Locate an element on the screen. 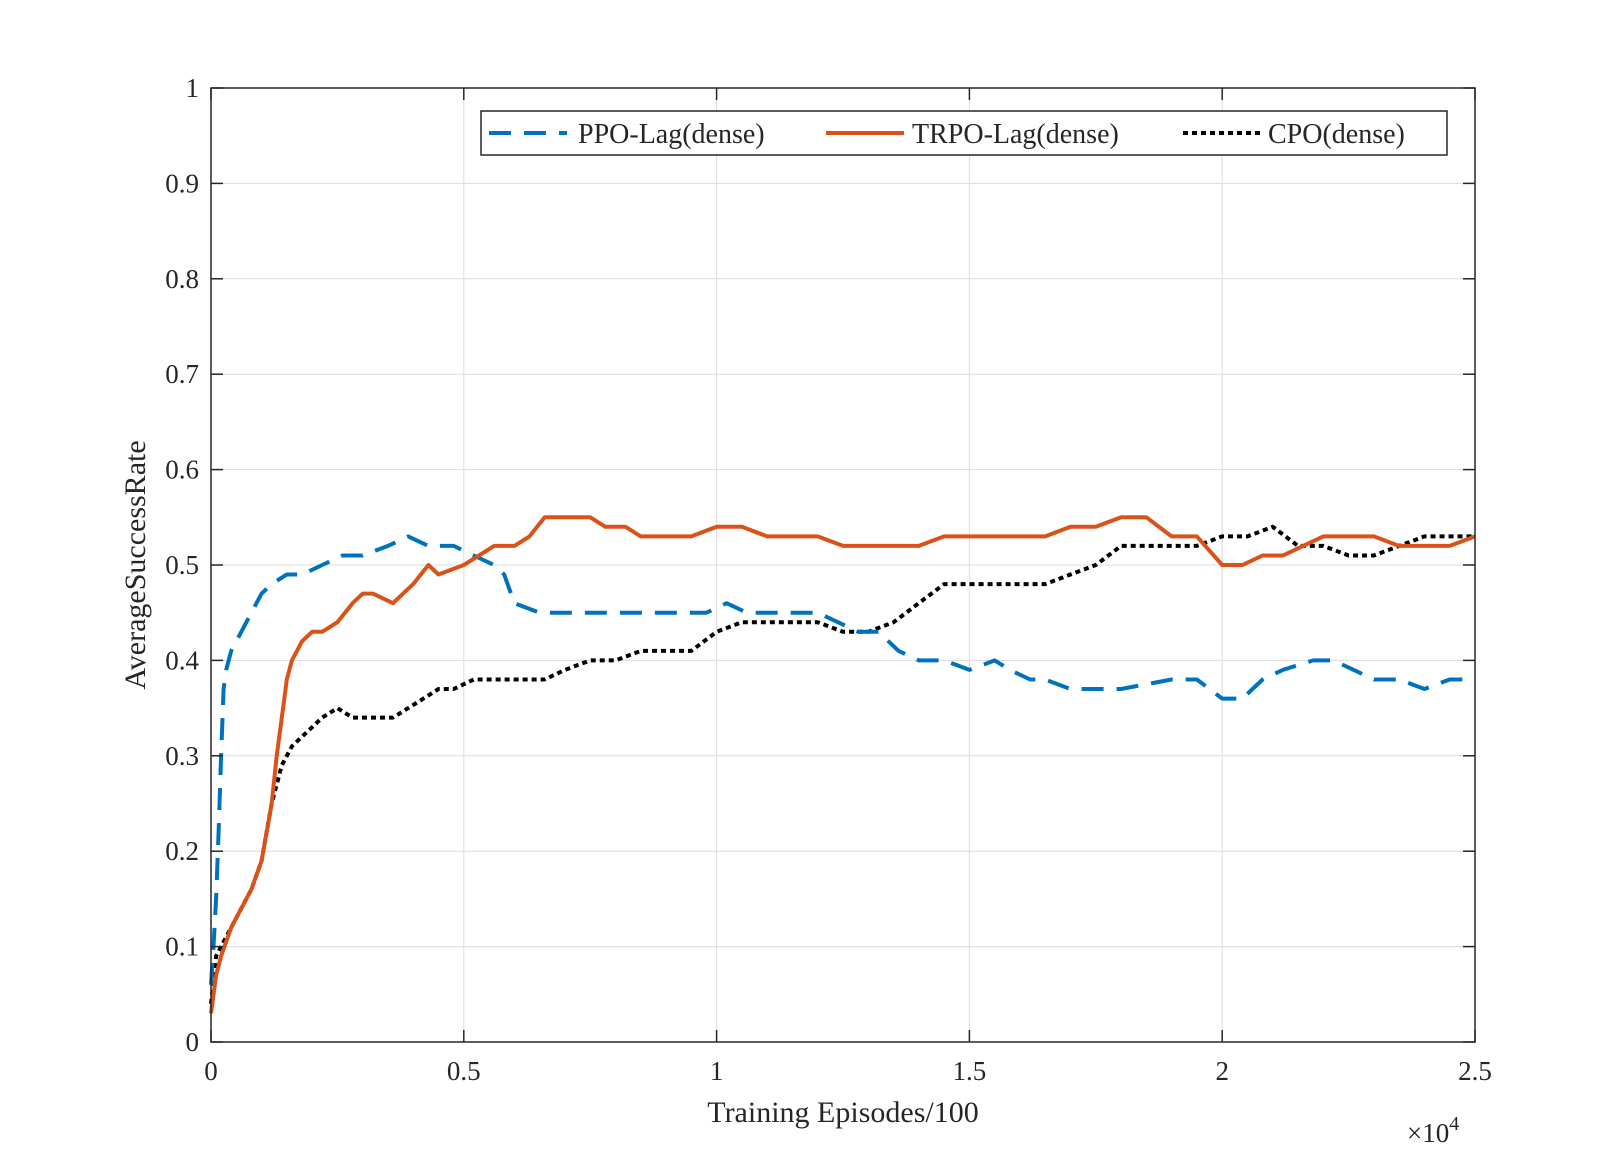  legend-label-0: PPO-Lag(dense) is located at coordinates (671, 134).